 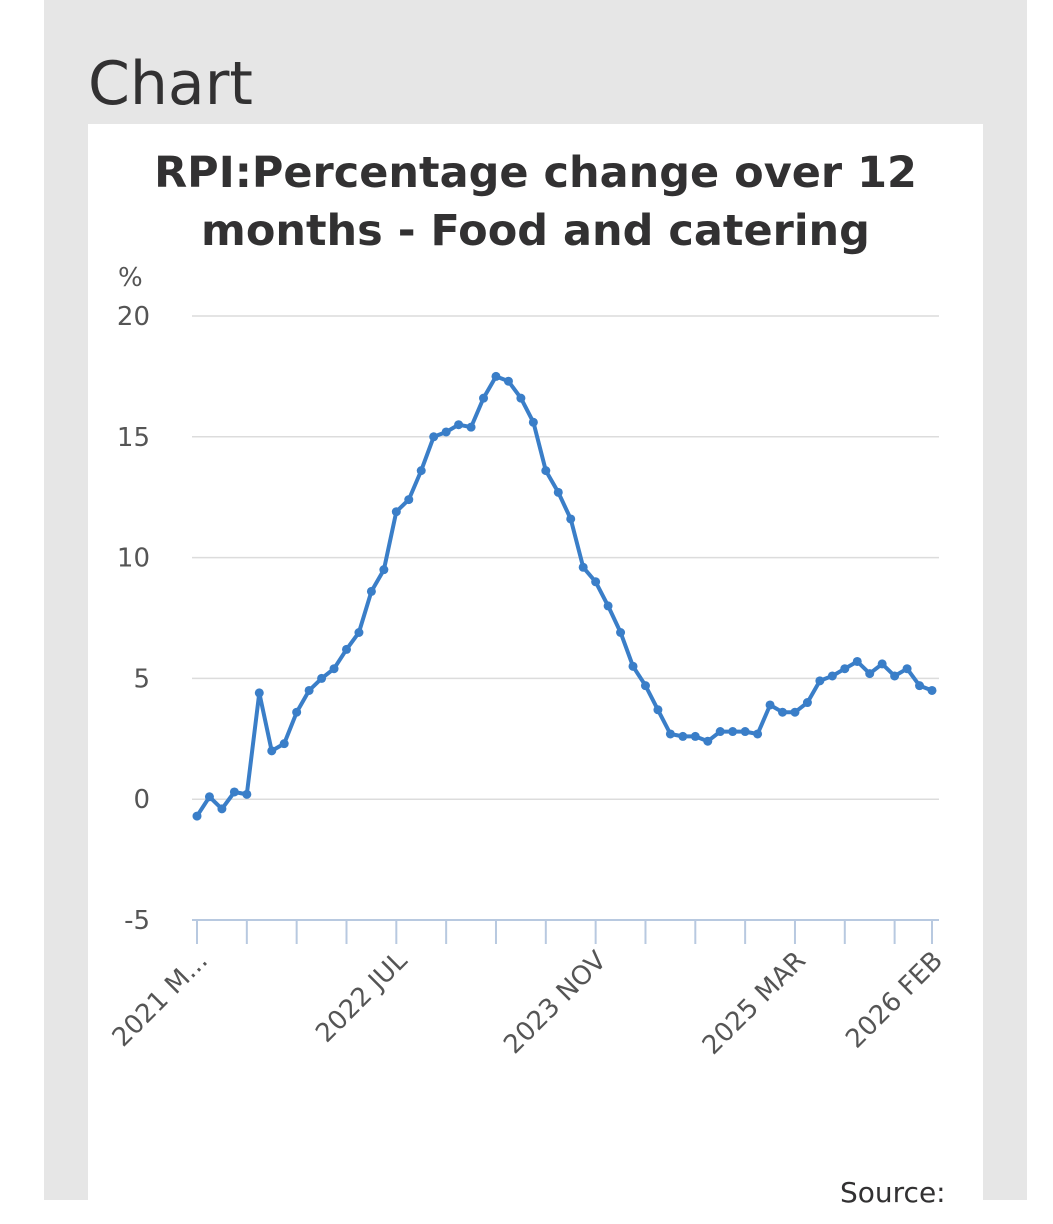 I want to click on section-title: Chart, so click(x=170, y=84).